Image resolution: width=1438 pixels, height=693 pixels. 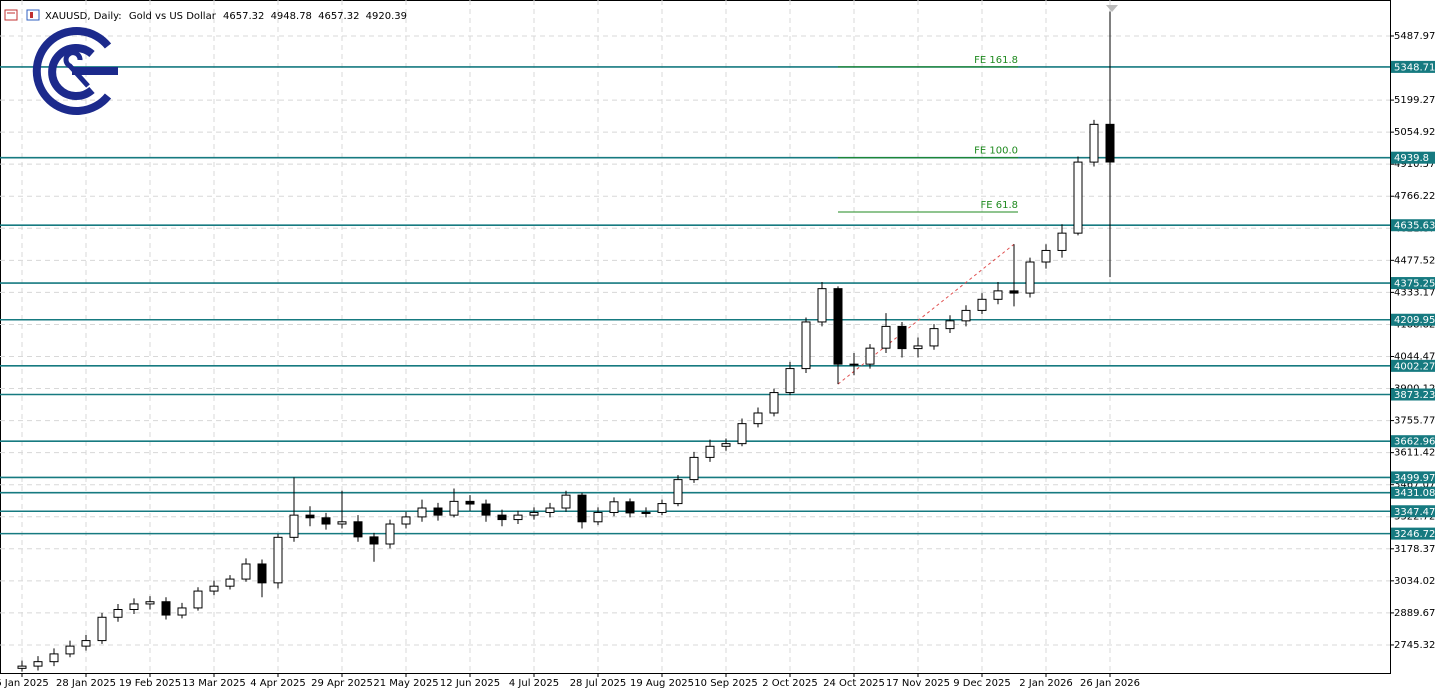 I want to click on symbol: XAUUSD, Daily:, so click(x=83, y=16).